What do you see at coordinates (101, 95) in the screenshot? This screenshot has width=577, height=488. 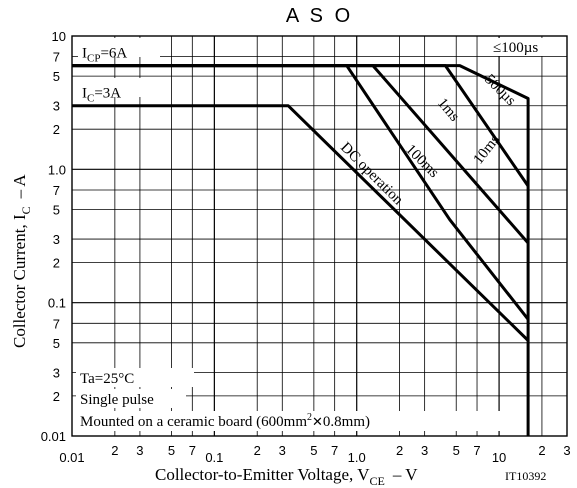 I see `ic-label: IC=3A` at bounding box center [101, 95].